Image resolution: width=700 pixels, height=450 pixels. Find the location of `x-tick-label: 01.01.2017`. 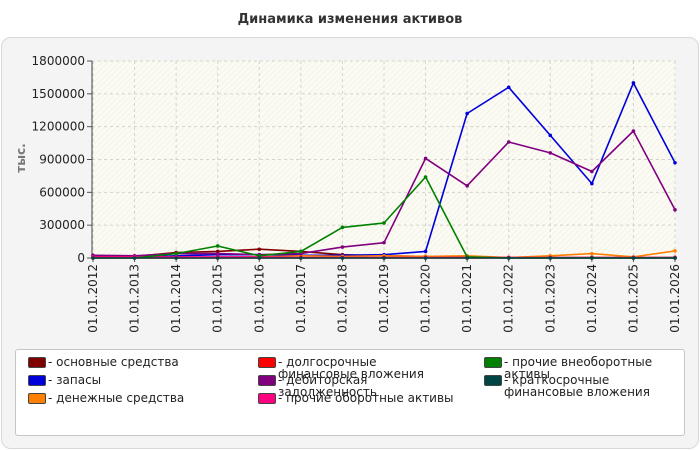

x-tick-label: 01.01.2017 is located at coordinates (301, 298).